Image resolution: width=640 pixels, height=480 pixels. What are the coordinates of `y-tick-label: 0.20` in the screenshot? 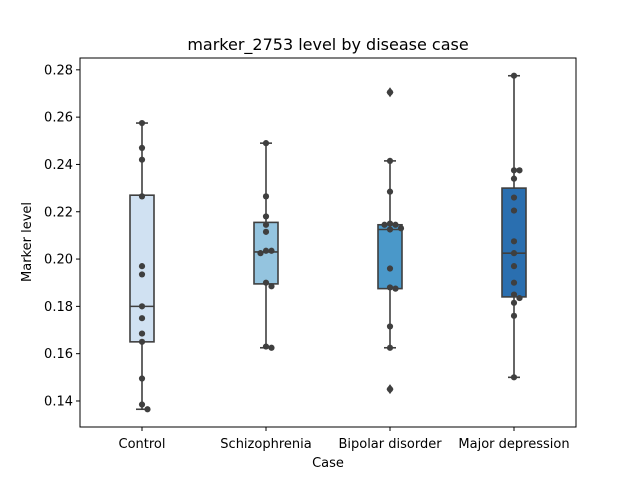 It's located at (58, 260).